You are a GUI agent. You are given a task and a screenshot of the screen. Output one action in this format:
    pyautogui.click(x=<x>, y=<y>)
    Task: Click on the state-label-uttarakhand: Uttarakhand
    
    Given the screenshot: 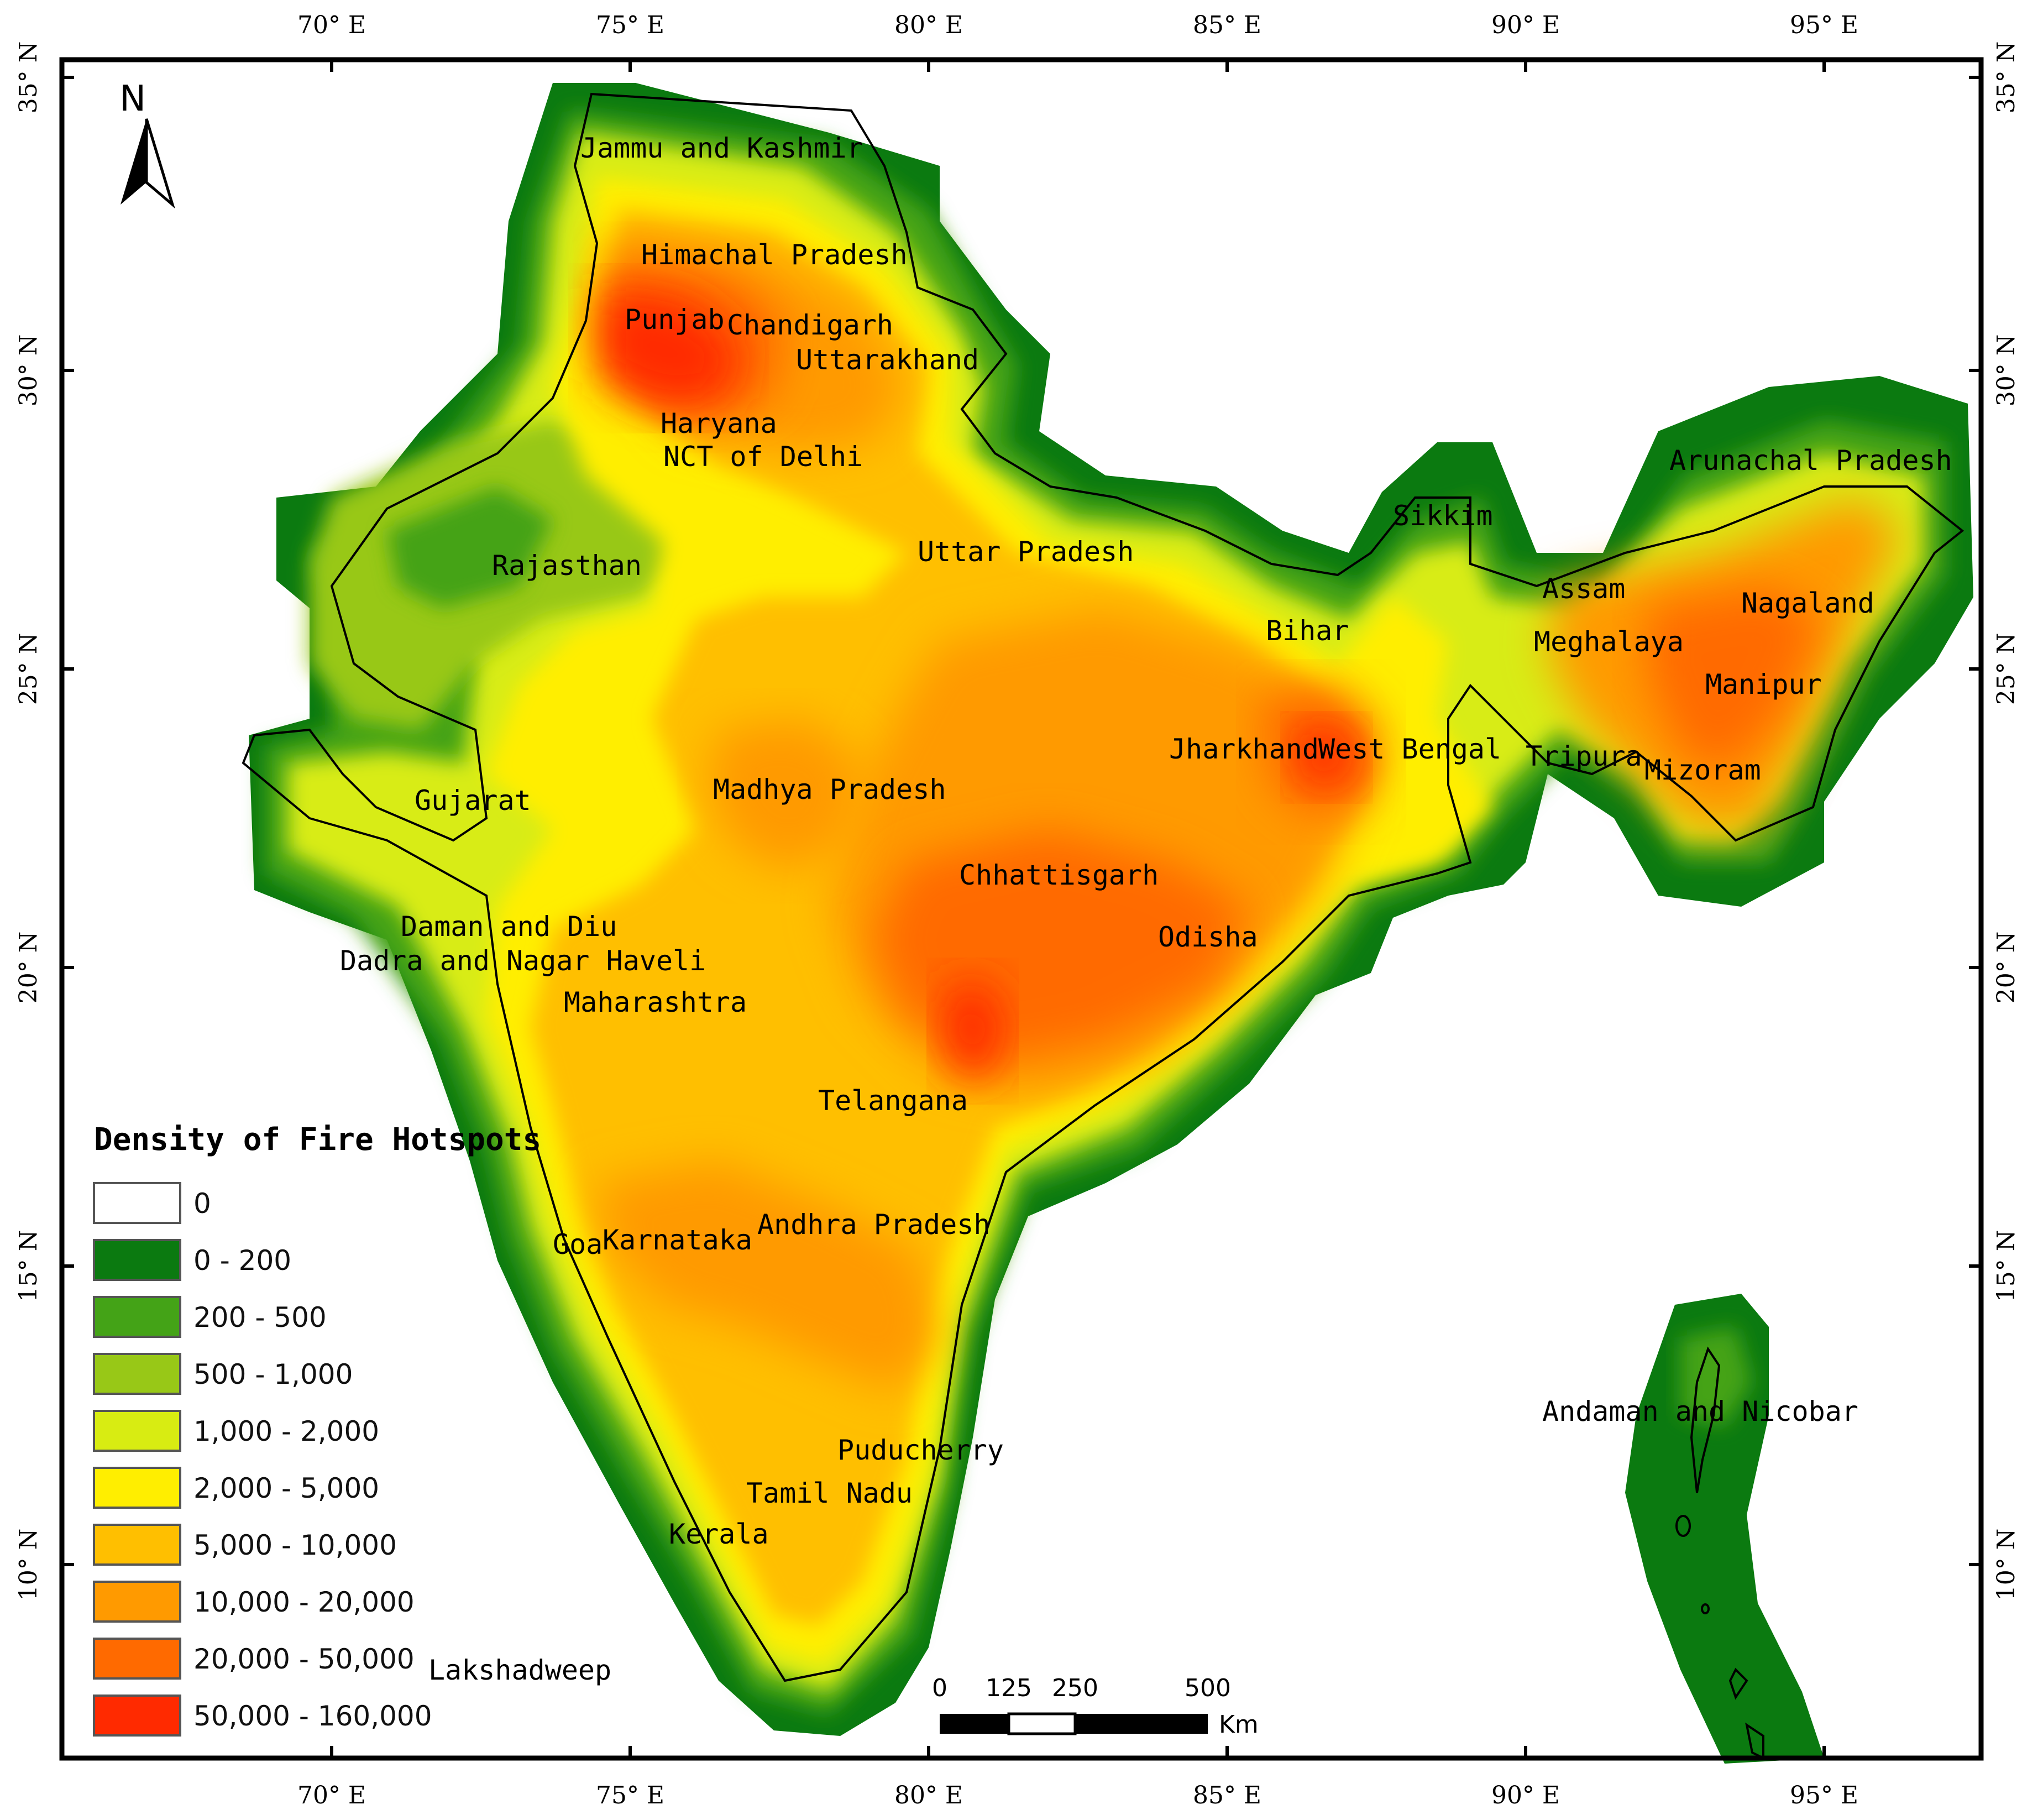 What is the action you would take?
    pyautogui.click(x=887, y=360)
    